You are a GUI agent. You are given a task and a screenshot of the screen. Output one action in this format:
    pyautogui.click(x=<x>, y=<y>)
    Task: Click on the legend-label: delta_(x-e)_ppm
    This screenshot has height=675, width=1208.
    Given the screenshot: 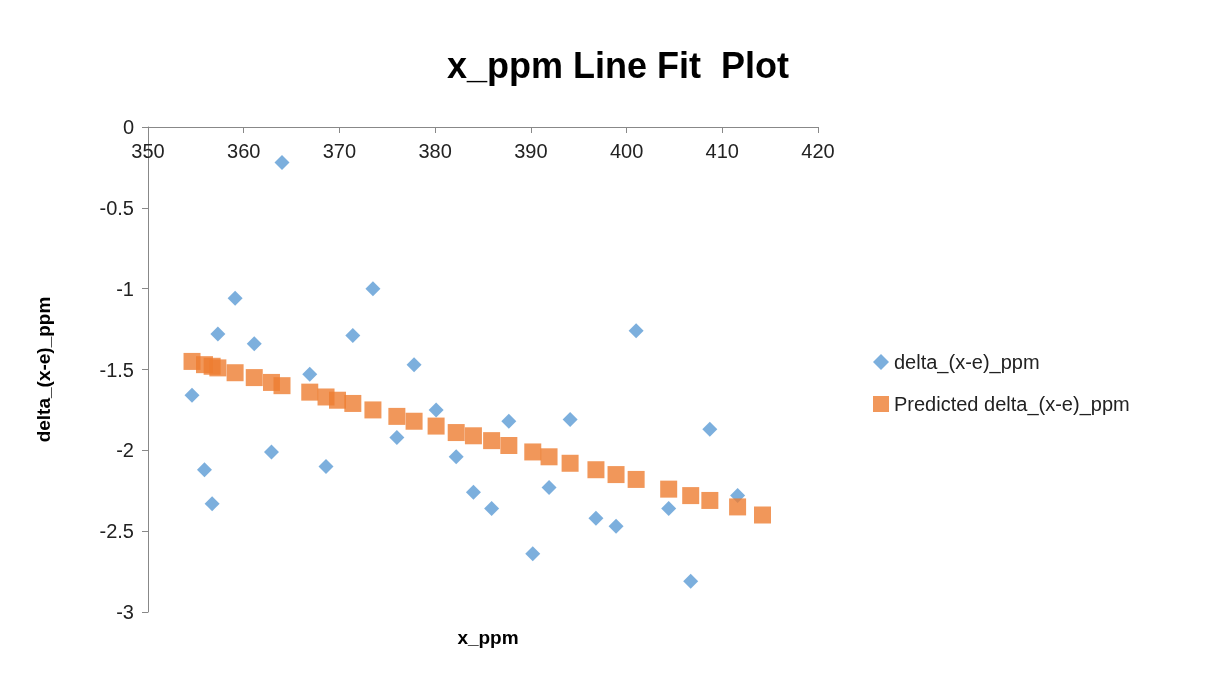 What is the action you would take?
    pyautogui.click(x=967, y=362)
    